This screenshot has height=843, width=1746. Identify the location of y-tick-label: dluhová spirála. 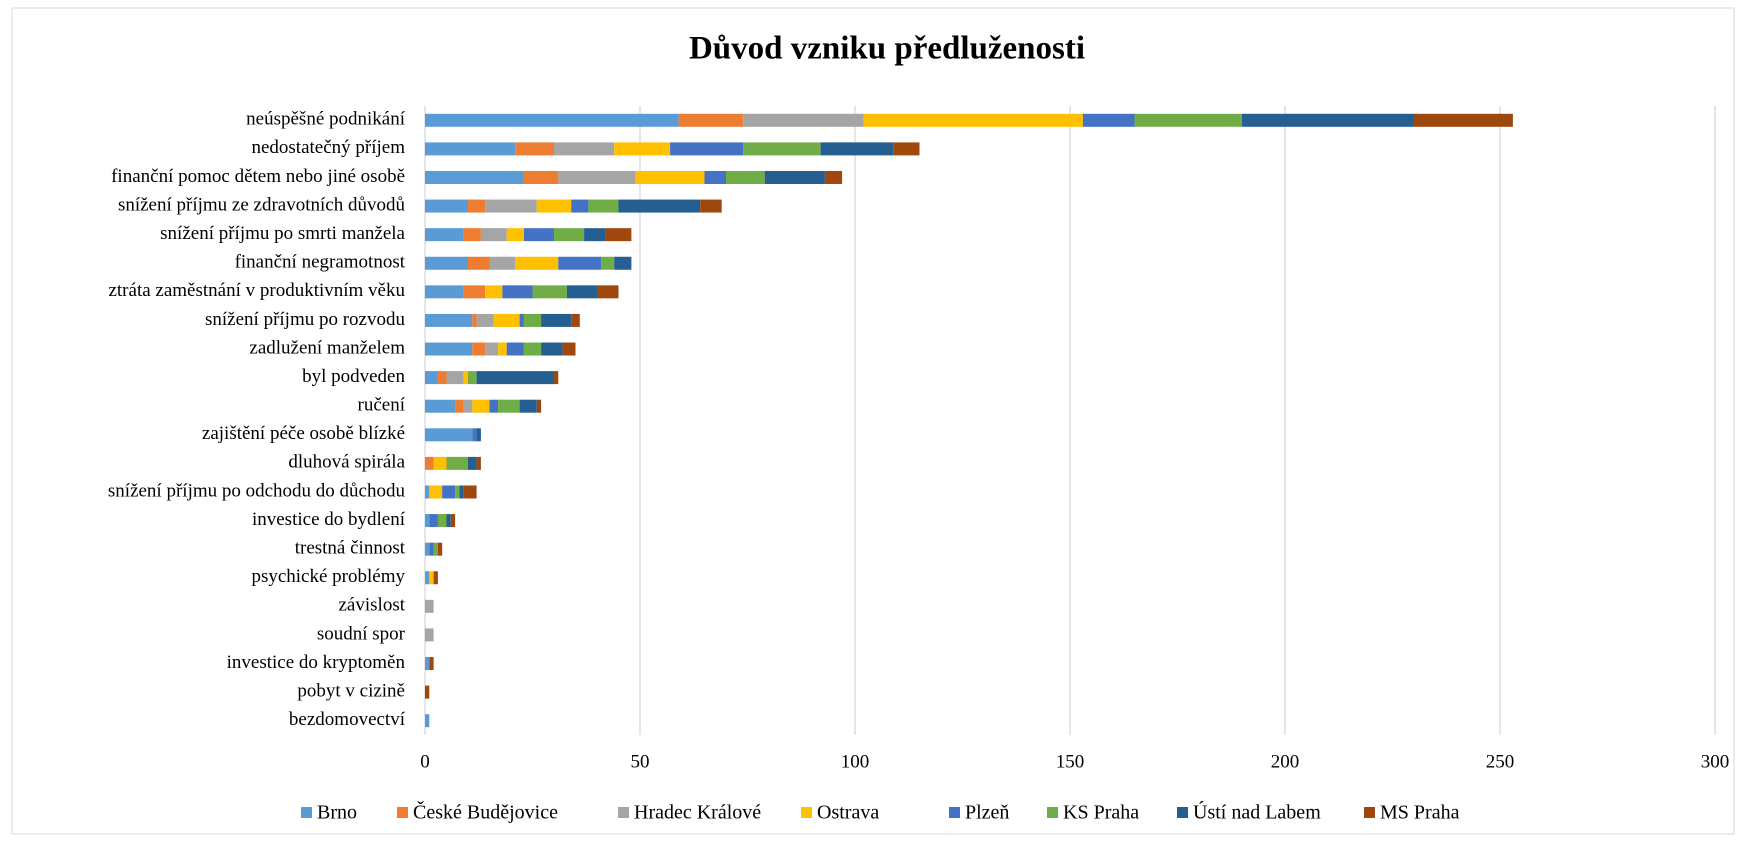
(346, 462).